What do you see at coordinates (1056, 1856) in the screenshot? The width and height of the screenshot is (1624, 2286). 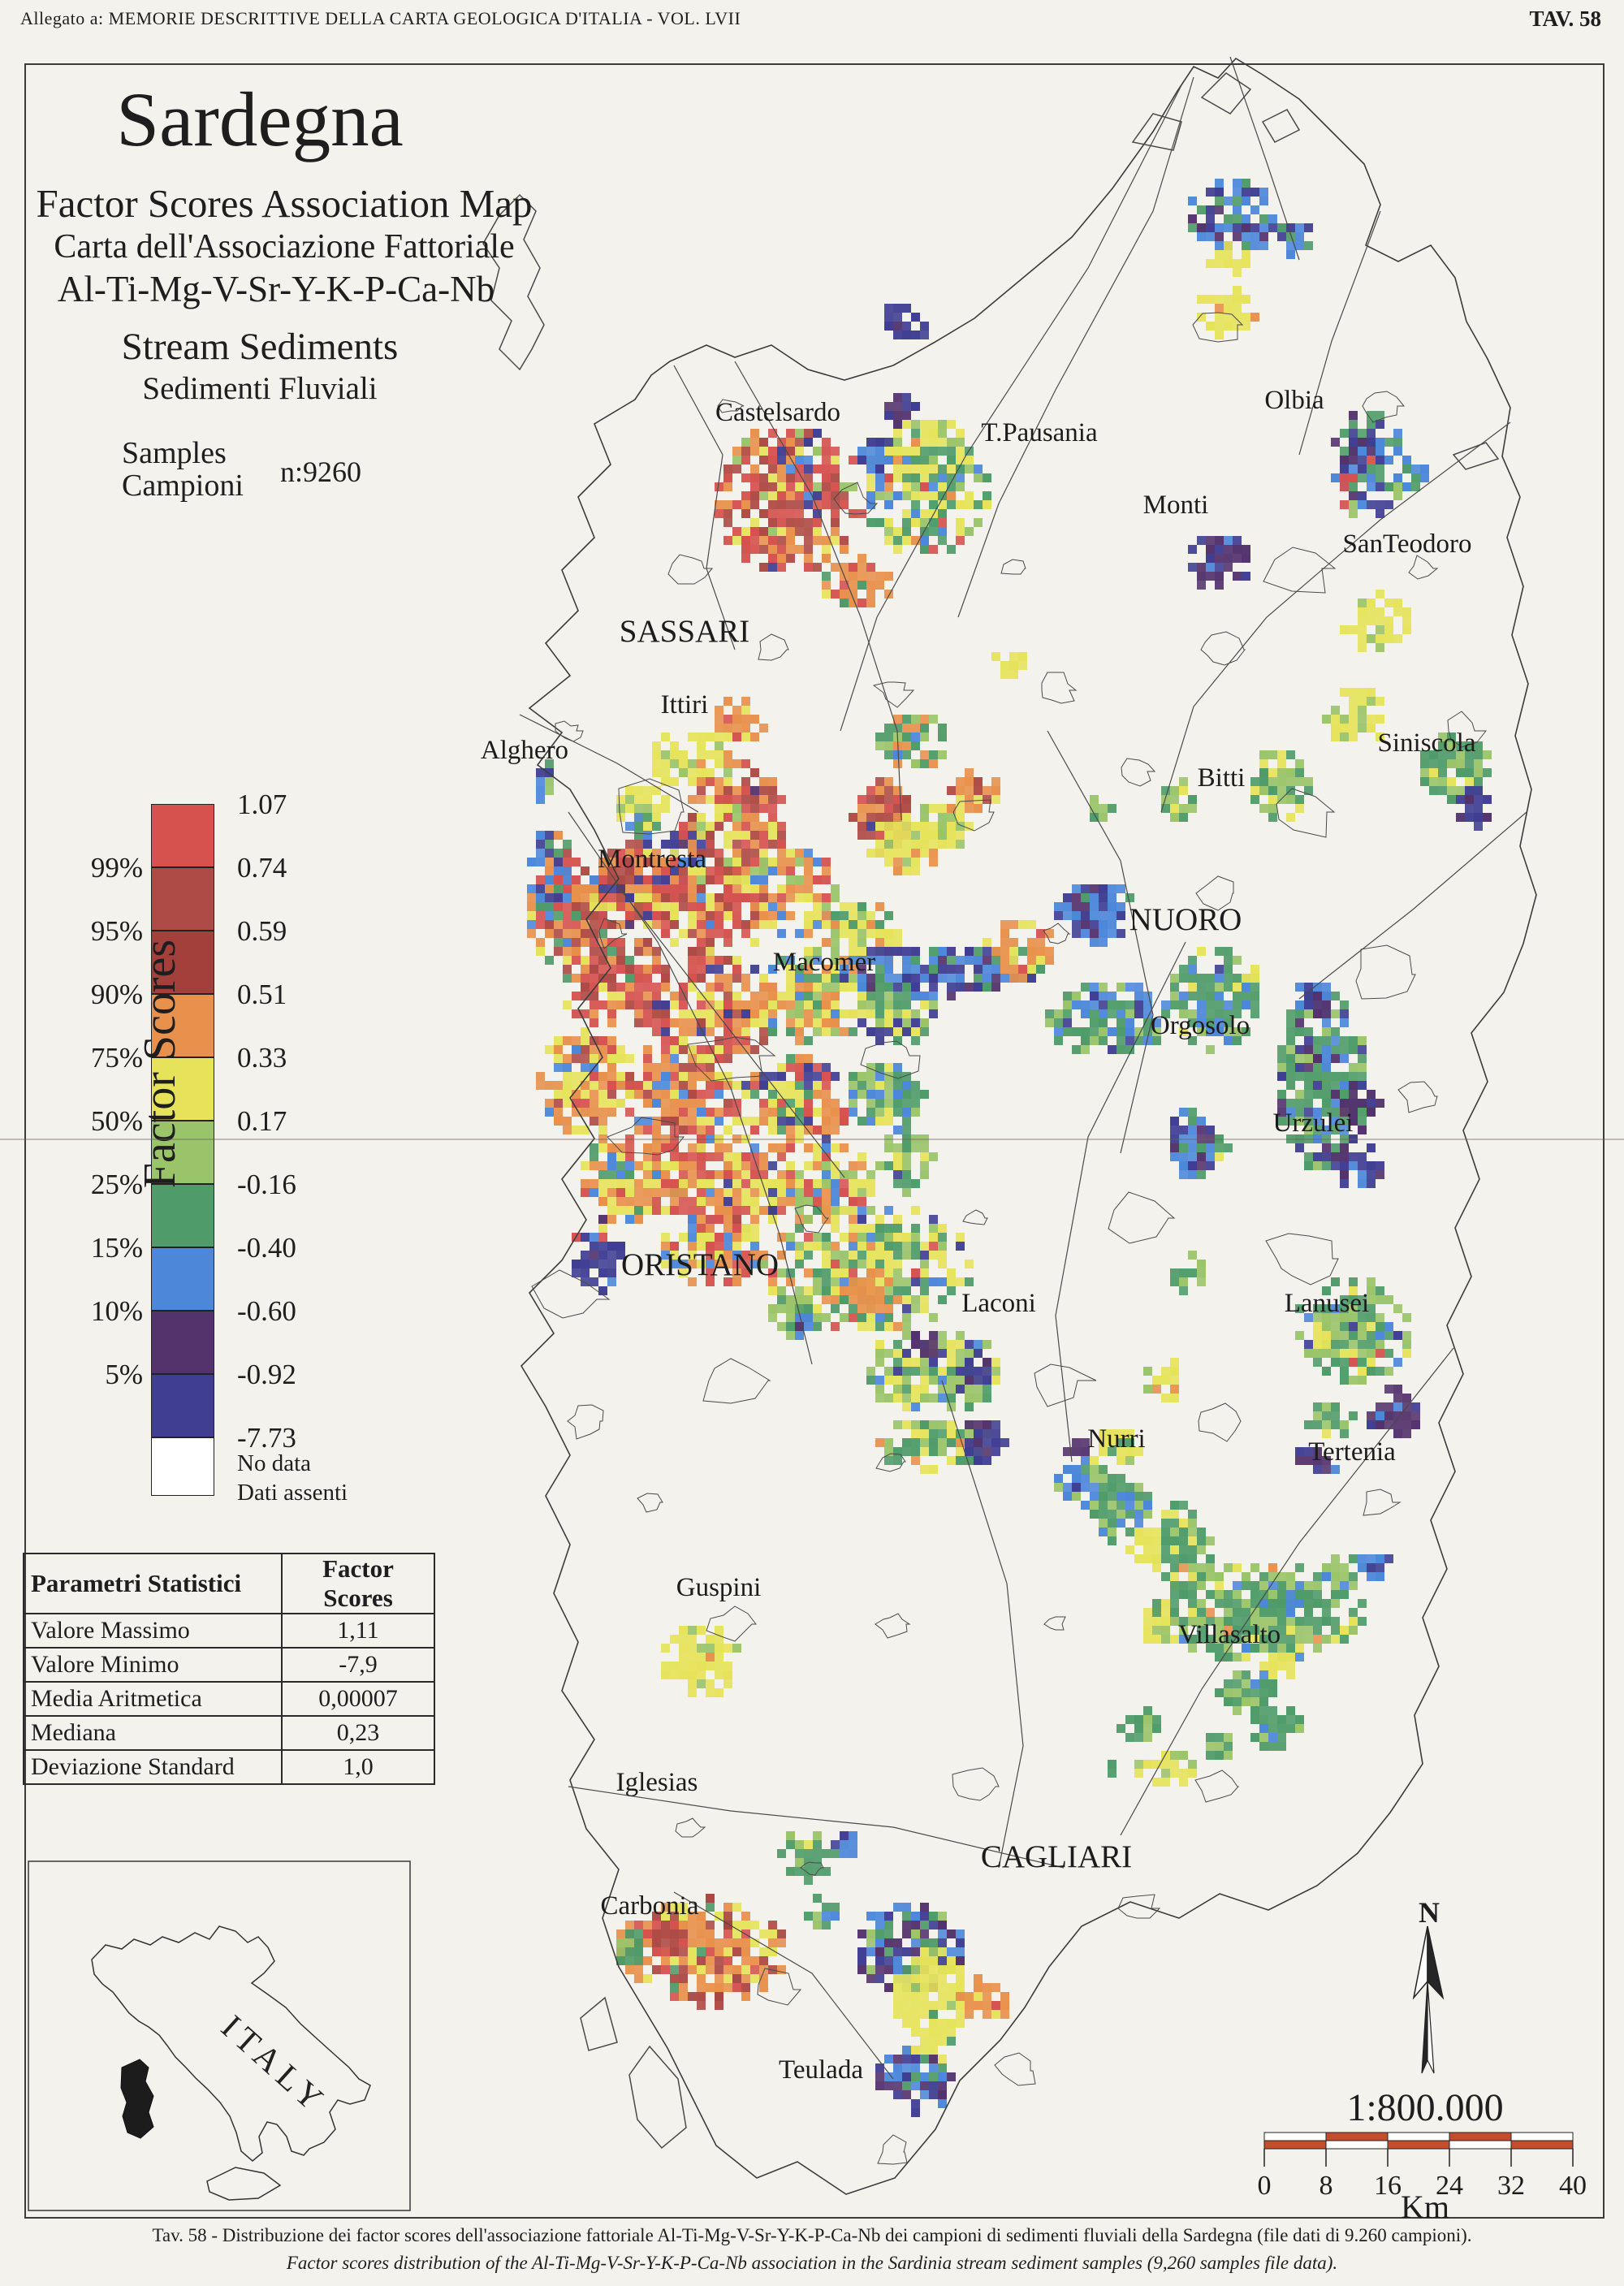 I see `city-label-cagliari: CAGLIARI` at bounding box center [1056, 1856].